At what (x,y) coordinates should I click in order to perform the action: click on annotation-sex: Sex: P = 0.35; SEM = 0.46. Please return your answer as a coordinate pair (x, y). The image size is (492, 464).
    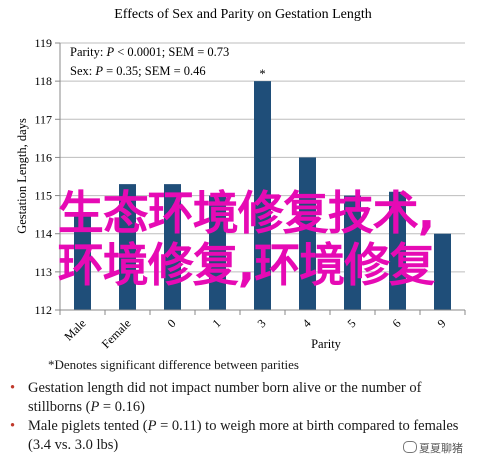
    Looking at the image, I should click on (138, 71).